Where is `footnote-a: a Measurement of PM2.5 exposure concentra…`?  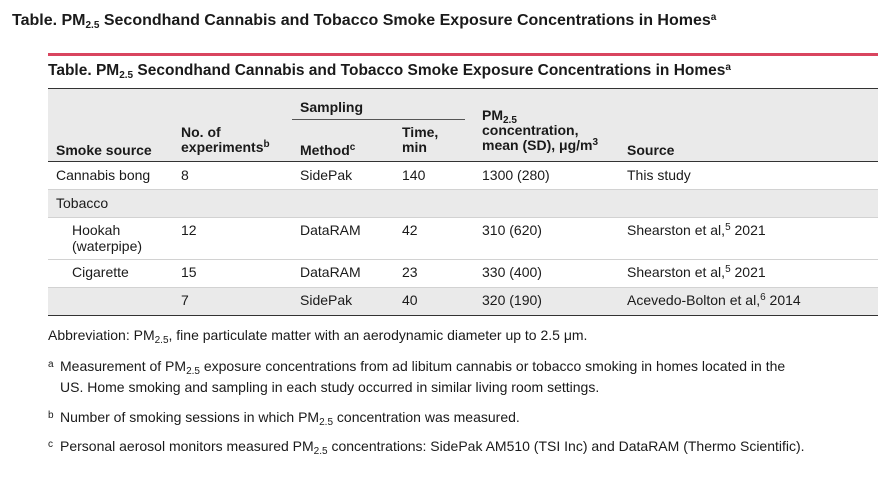 footnote-a: a Measurement of PM2.5 exposure concentra… is located at coordinates (417, 376).